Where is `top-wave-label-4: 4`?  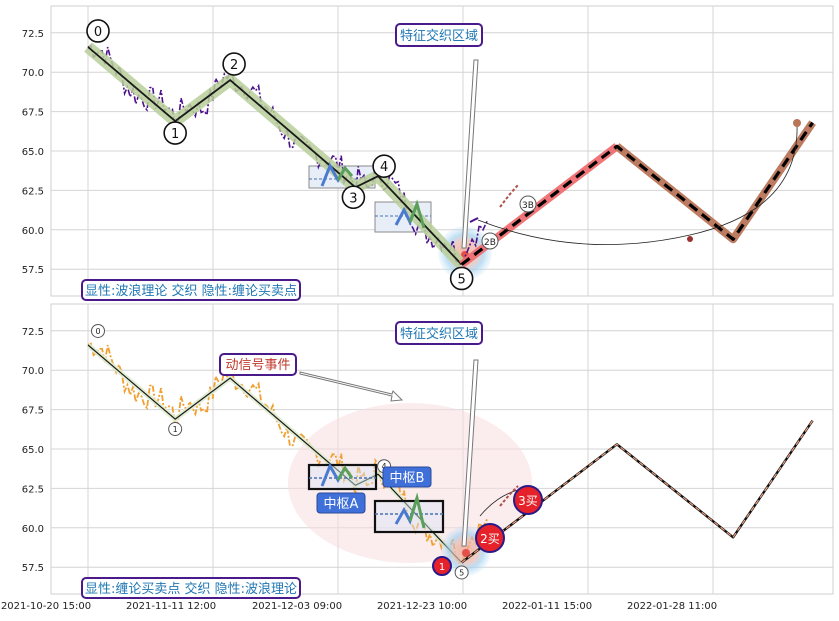 top-wave-label-4: 4 is located at coordinates (384, 167).